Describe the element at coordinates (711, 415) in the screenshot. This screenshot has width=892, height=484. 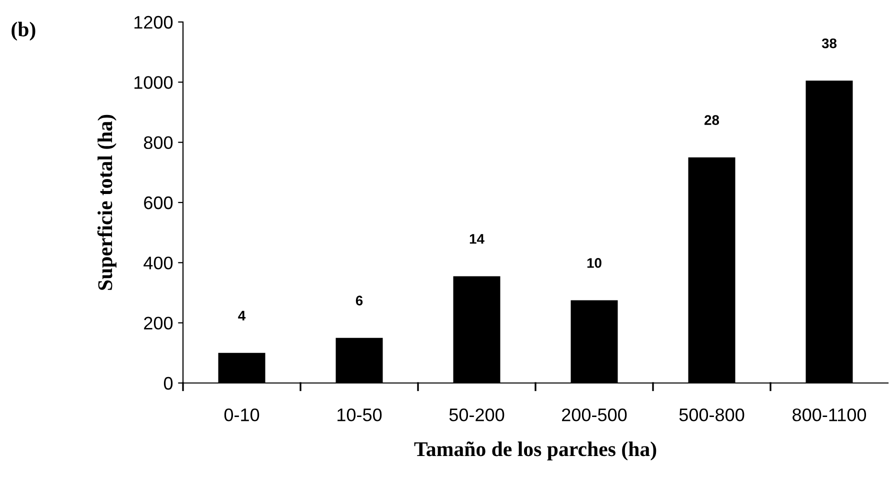
I see `x-tick-label: 500-800` at that location.